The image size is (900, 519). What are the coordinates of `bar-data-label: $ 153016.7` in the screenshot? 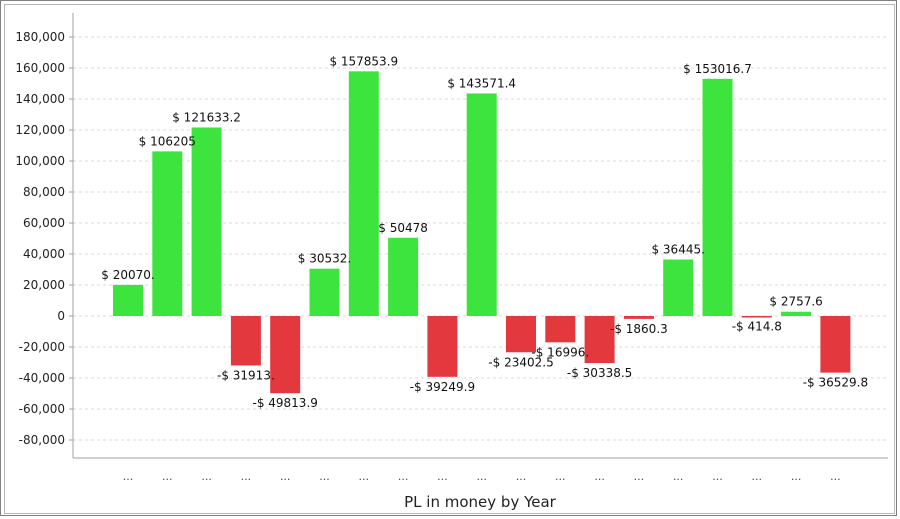 It's located at (717, 69).